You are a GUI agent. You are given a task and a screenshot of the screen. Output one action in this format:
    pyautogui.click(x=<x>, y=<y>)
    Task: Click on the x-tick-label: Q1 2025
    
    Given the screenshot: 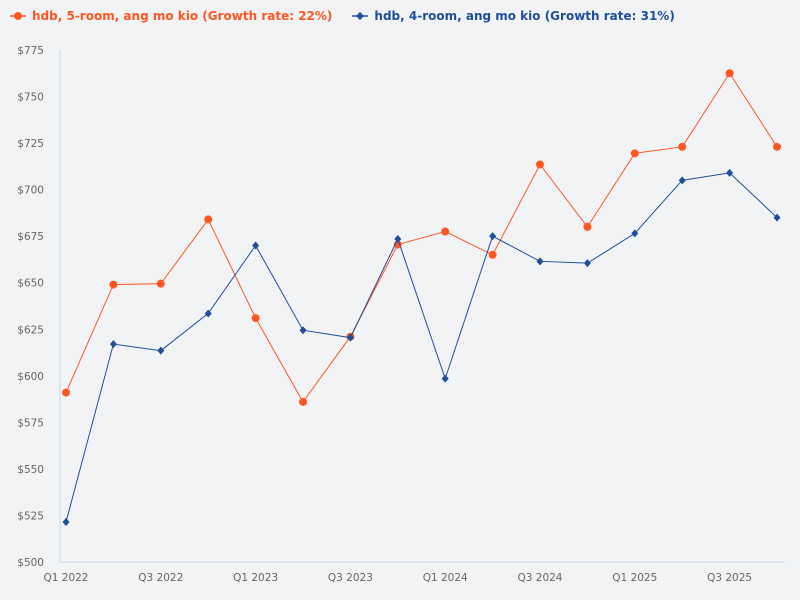 What is the action you would take?
    pyautogui.click(x=634, y=578)
    